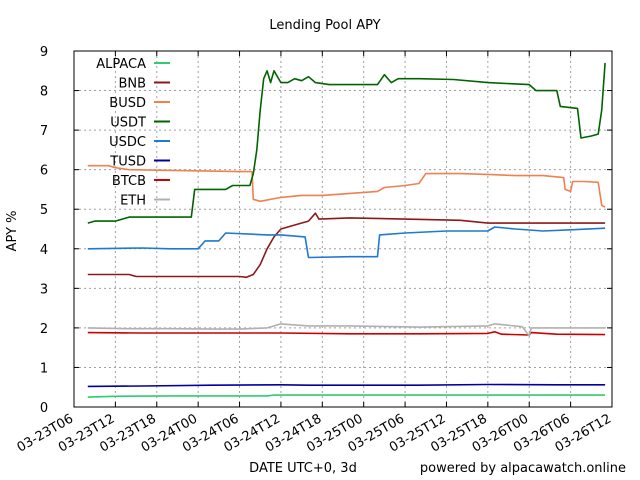  What do you see at coordinates (44, 329) in the screenshot?
I see `y-tick-label: 2` at bounding box center [44, 329].